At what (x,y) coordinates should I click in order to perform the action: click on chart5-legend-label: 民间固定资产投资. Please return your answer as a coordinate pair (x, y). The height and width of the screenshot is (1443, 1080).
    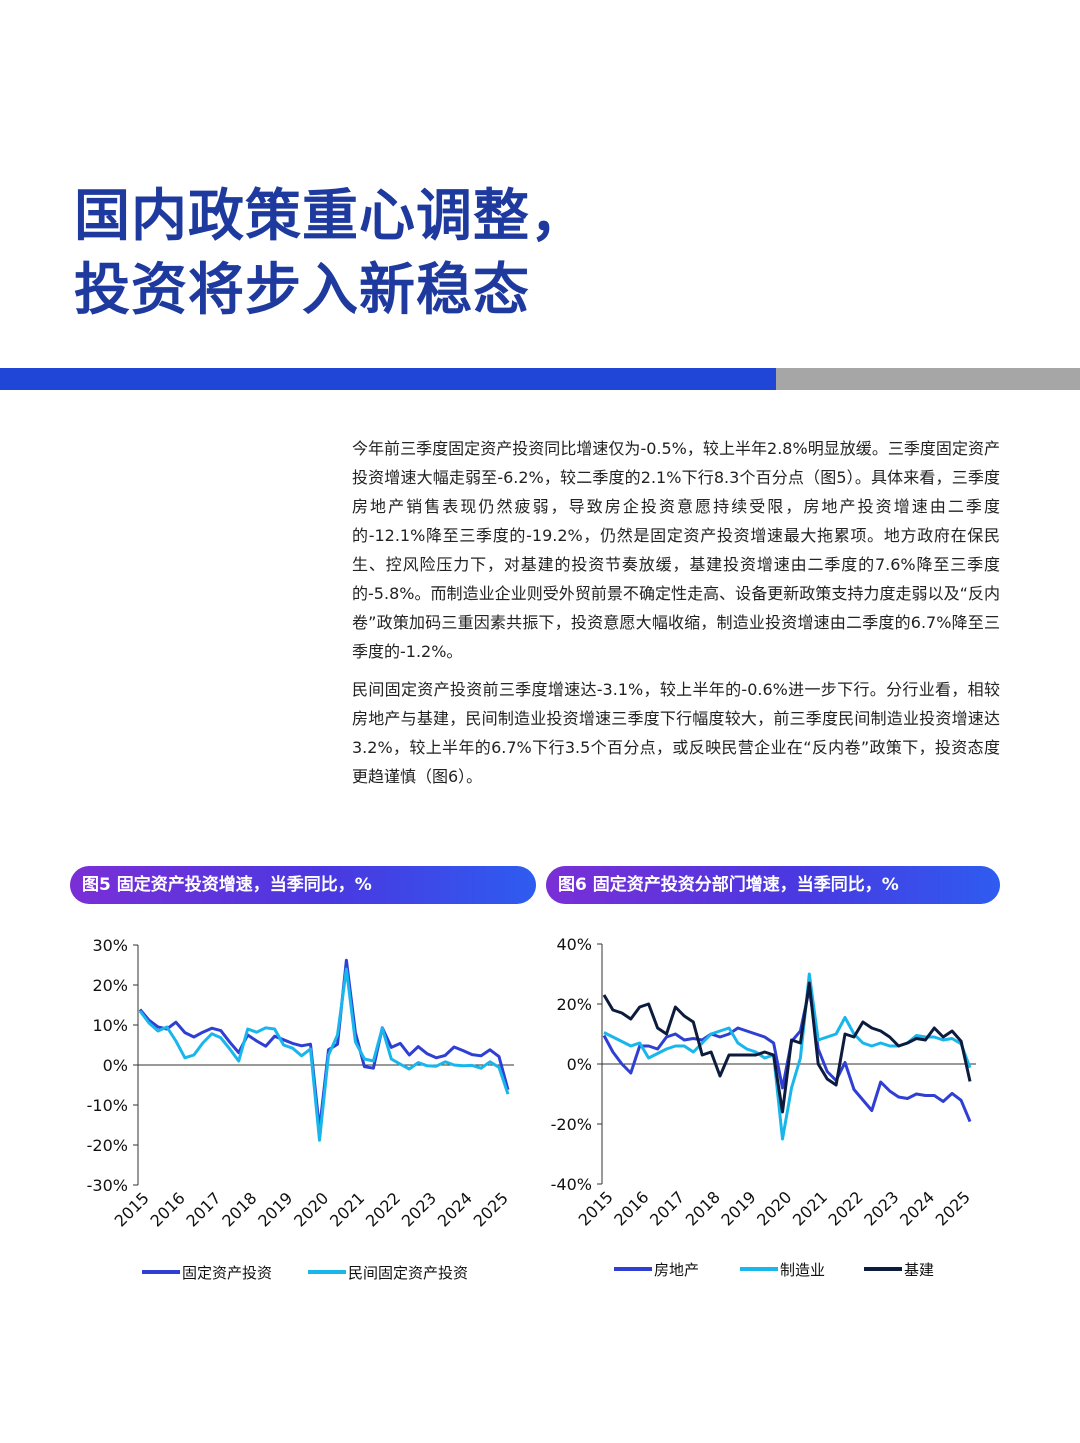
    Looking at the image, I should click on (408, 1273).